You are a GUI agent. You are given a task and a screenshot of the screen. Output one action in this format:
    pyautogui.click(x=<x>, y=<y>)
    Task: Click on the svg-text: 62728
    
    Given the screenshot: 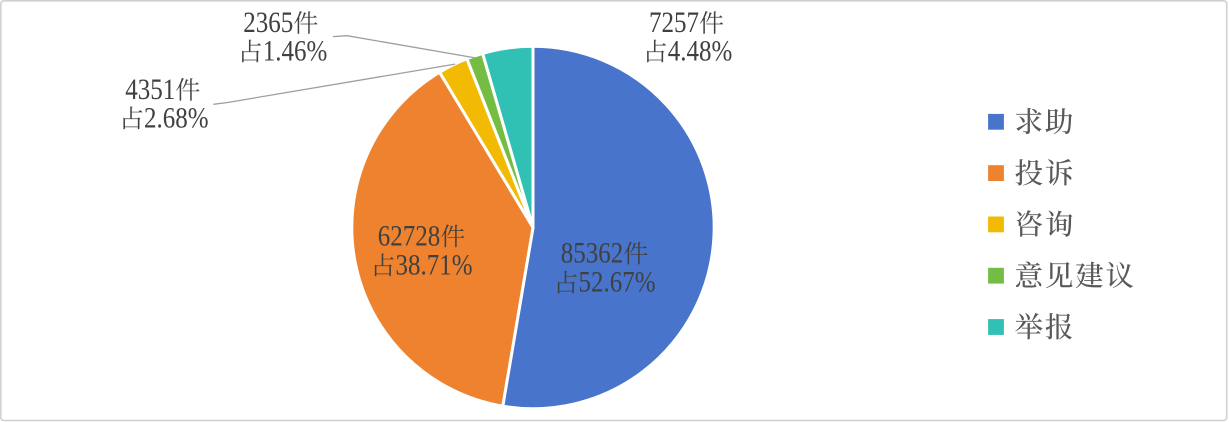 What is the action you would take?
    pyautogui.click(x=409, y=236)
    